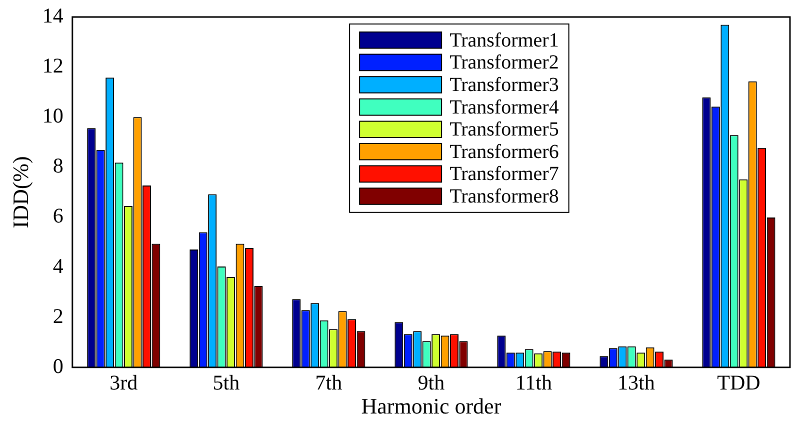 This screenshot has width=791, height=425. I want to click on y-axis-title: IDD(%), so click(20, 192).